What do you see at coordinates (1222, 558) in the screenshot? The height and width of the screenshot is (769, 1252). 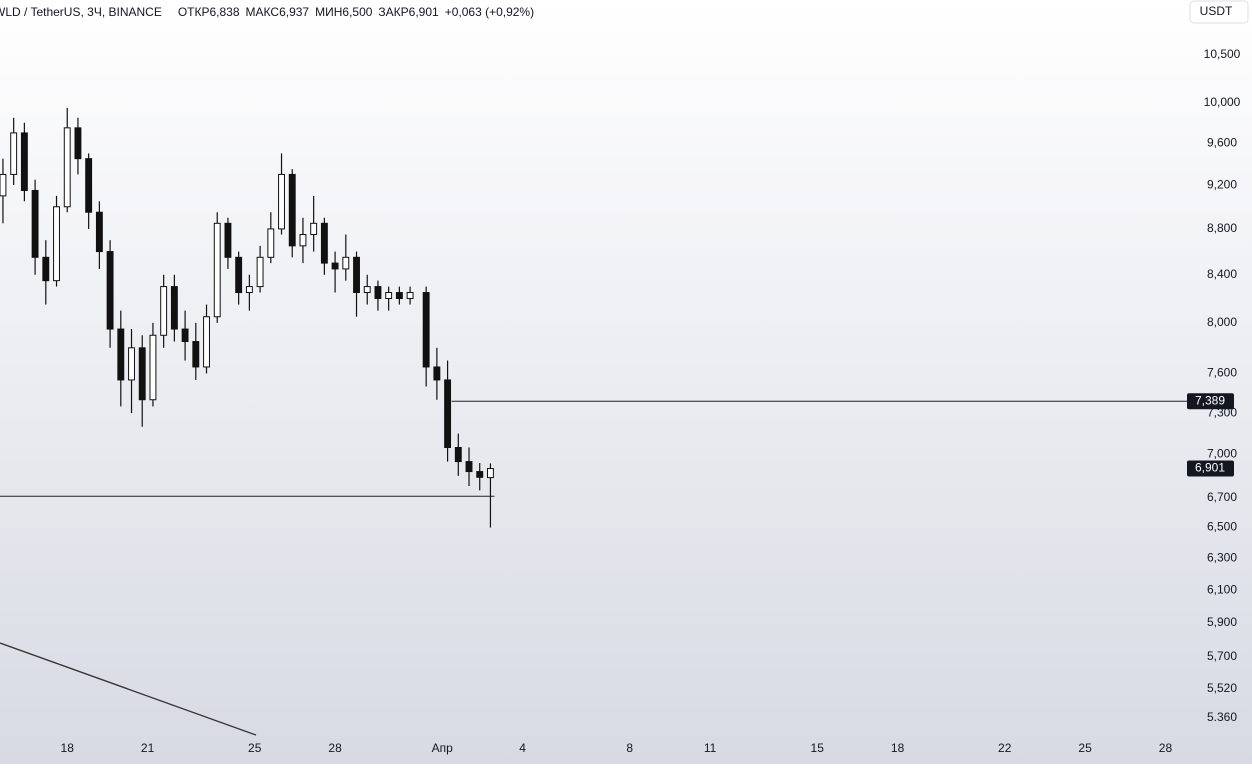 I see `y-tick-label: 6,300` at bounding box center [1222, 558].